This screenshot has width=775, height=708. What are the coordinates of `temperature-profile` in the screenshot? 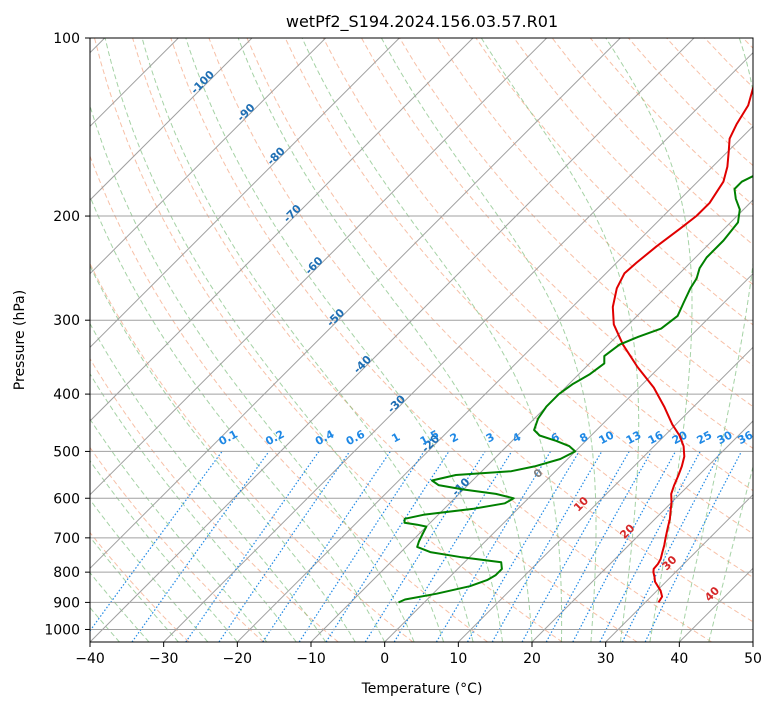 It's located at (682, 343).